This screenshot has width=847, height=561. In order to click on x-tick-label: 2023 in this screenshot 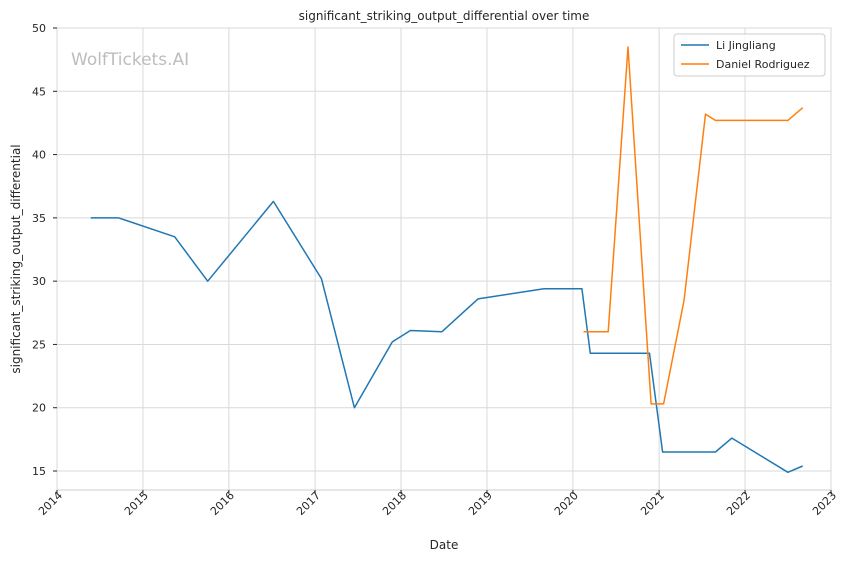, I will do `click(824, 503)`.